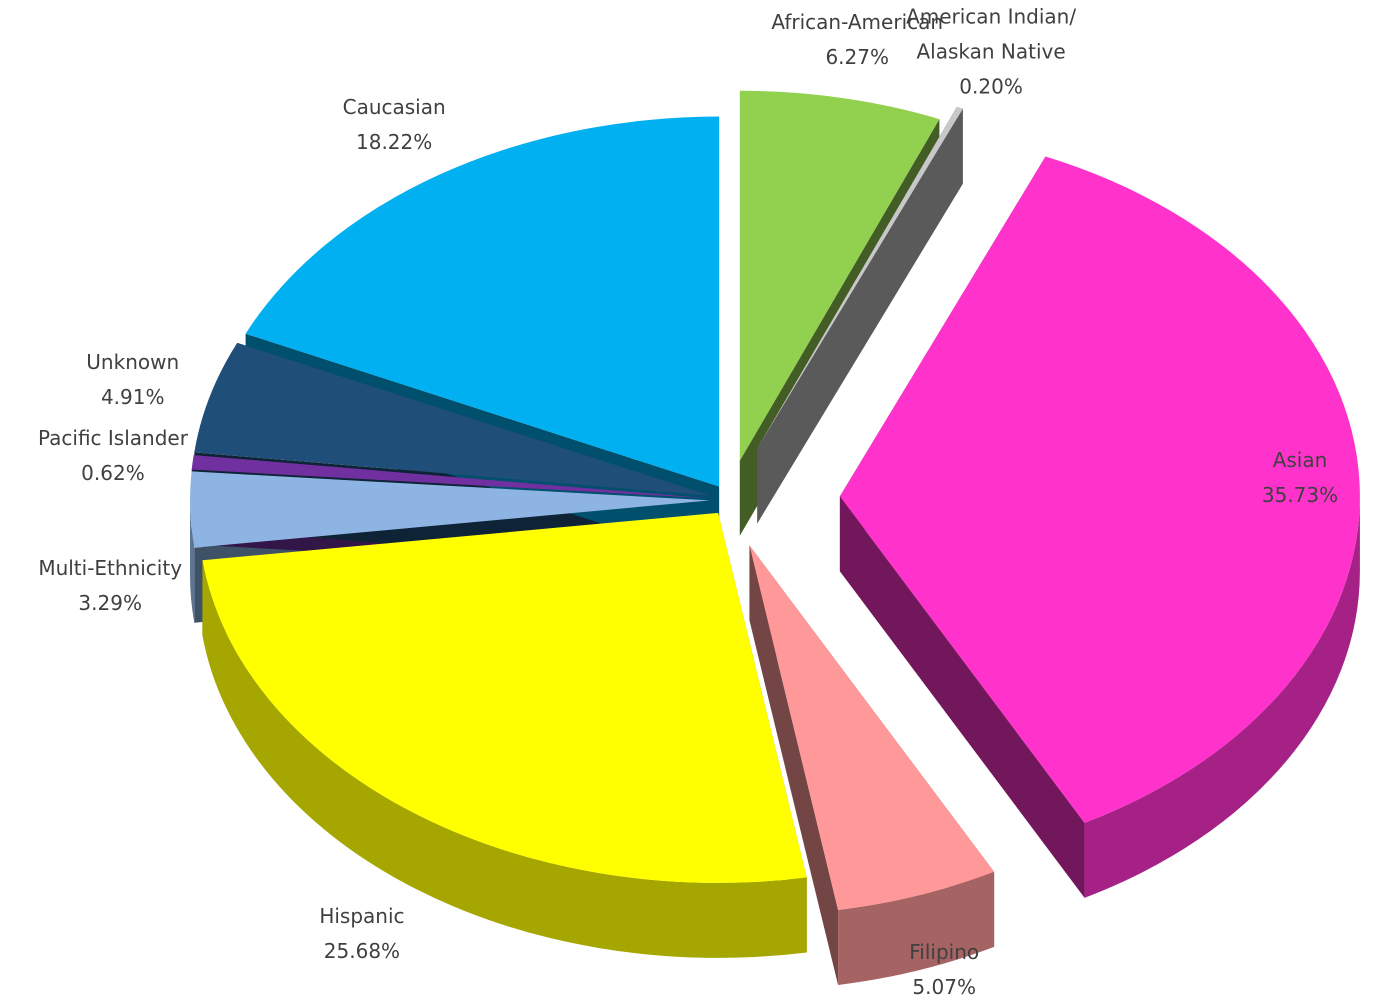 Image resolution: width=1392 pixels, height=1008 pixels. What do you see at coordinates (857, 40) in the screenshot?
I see `slice-label: African-American 6.27%` at bounding box center [857, 40].